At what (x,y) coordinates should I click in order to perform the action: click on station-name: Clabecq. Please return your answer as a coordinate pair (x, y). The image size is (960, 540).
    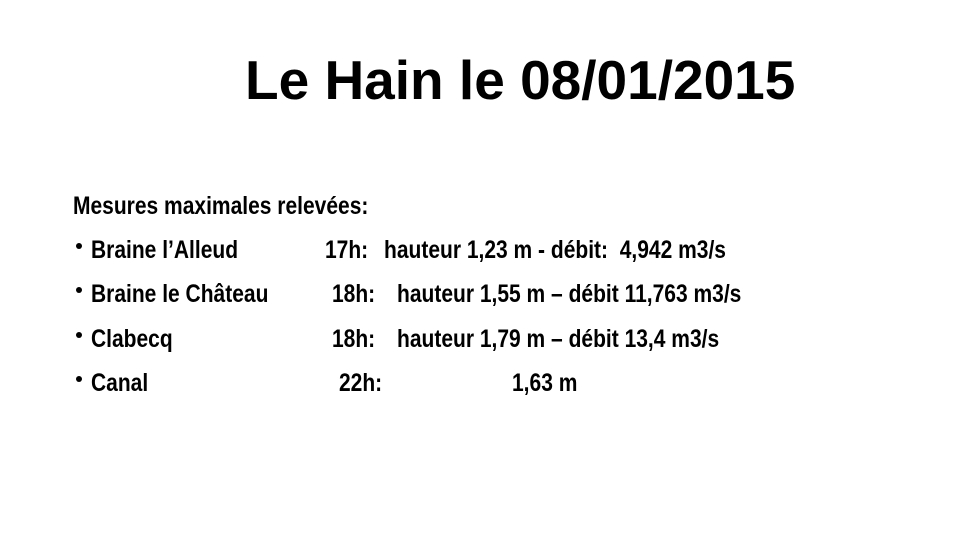
    Looking at the image, I should click on (132, 339).